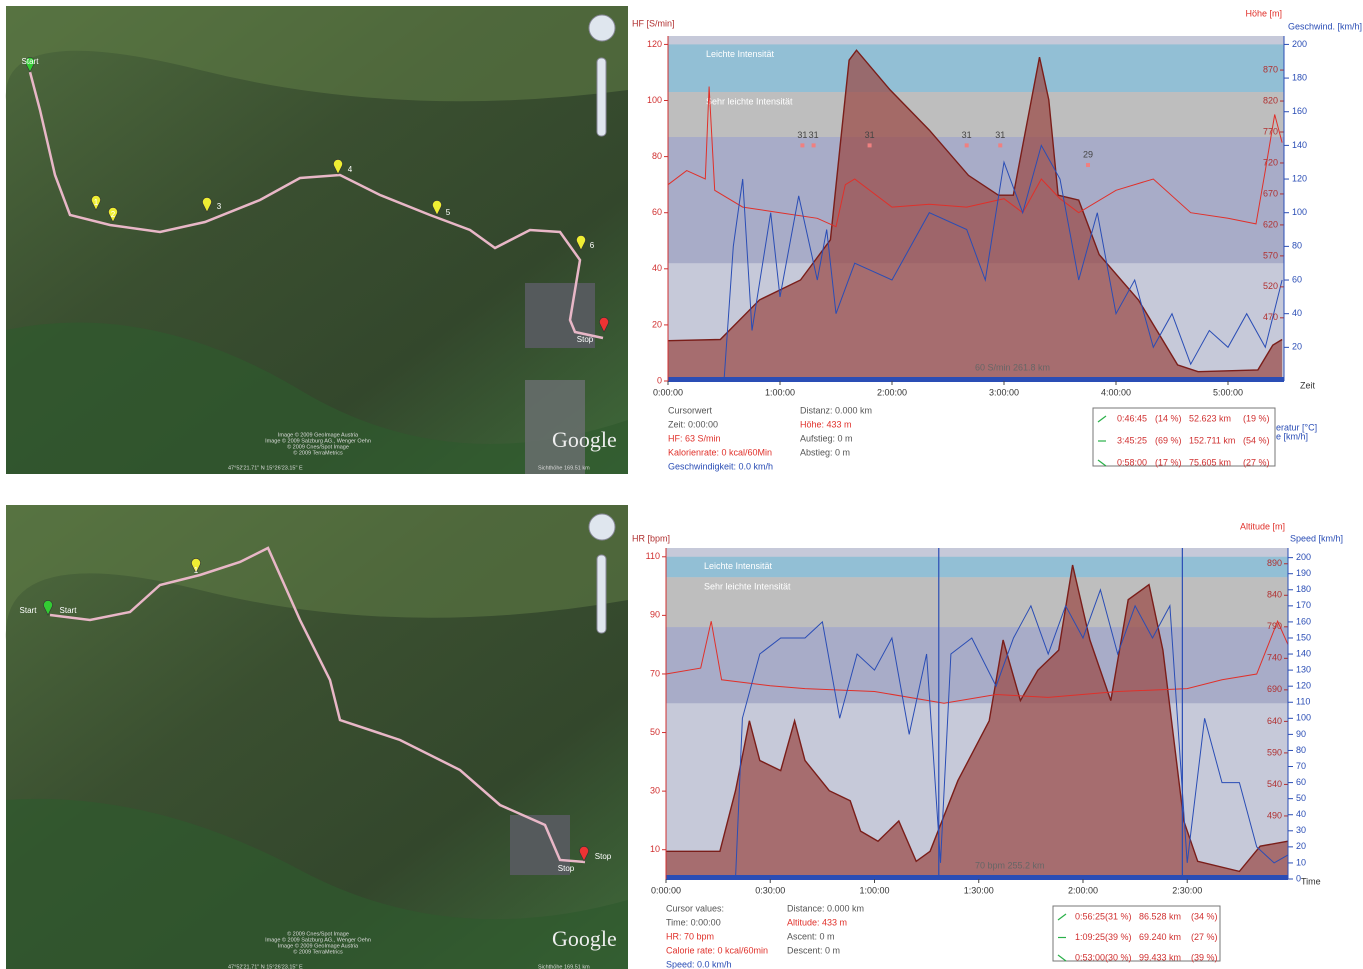 This screenshot has width=1363, height=969. What do you see at coordinates (659, 380) in the screenshot?
I see `y-tick-label: 0` at bounding box center [659, 380].